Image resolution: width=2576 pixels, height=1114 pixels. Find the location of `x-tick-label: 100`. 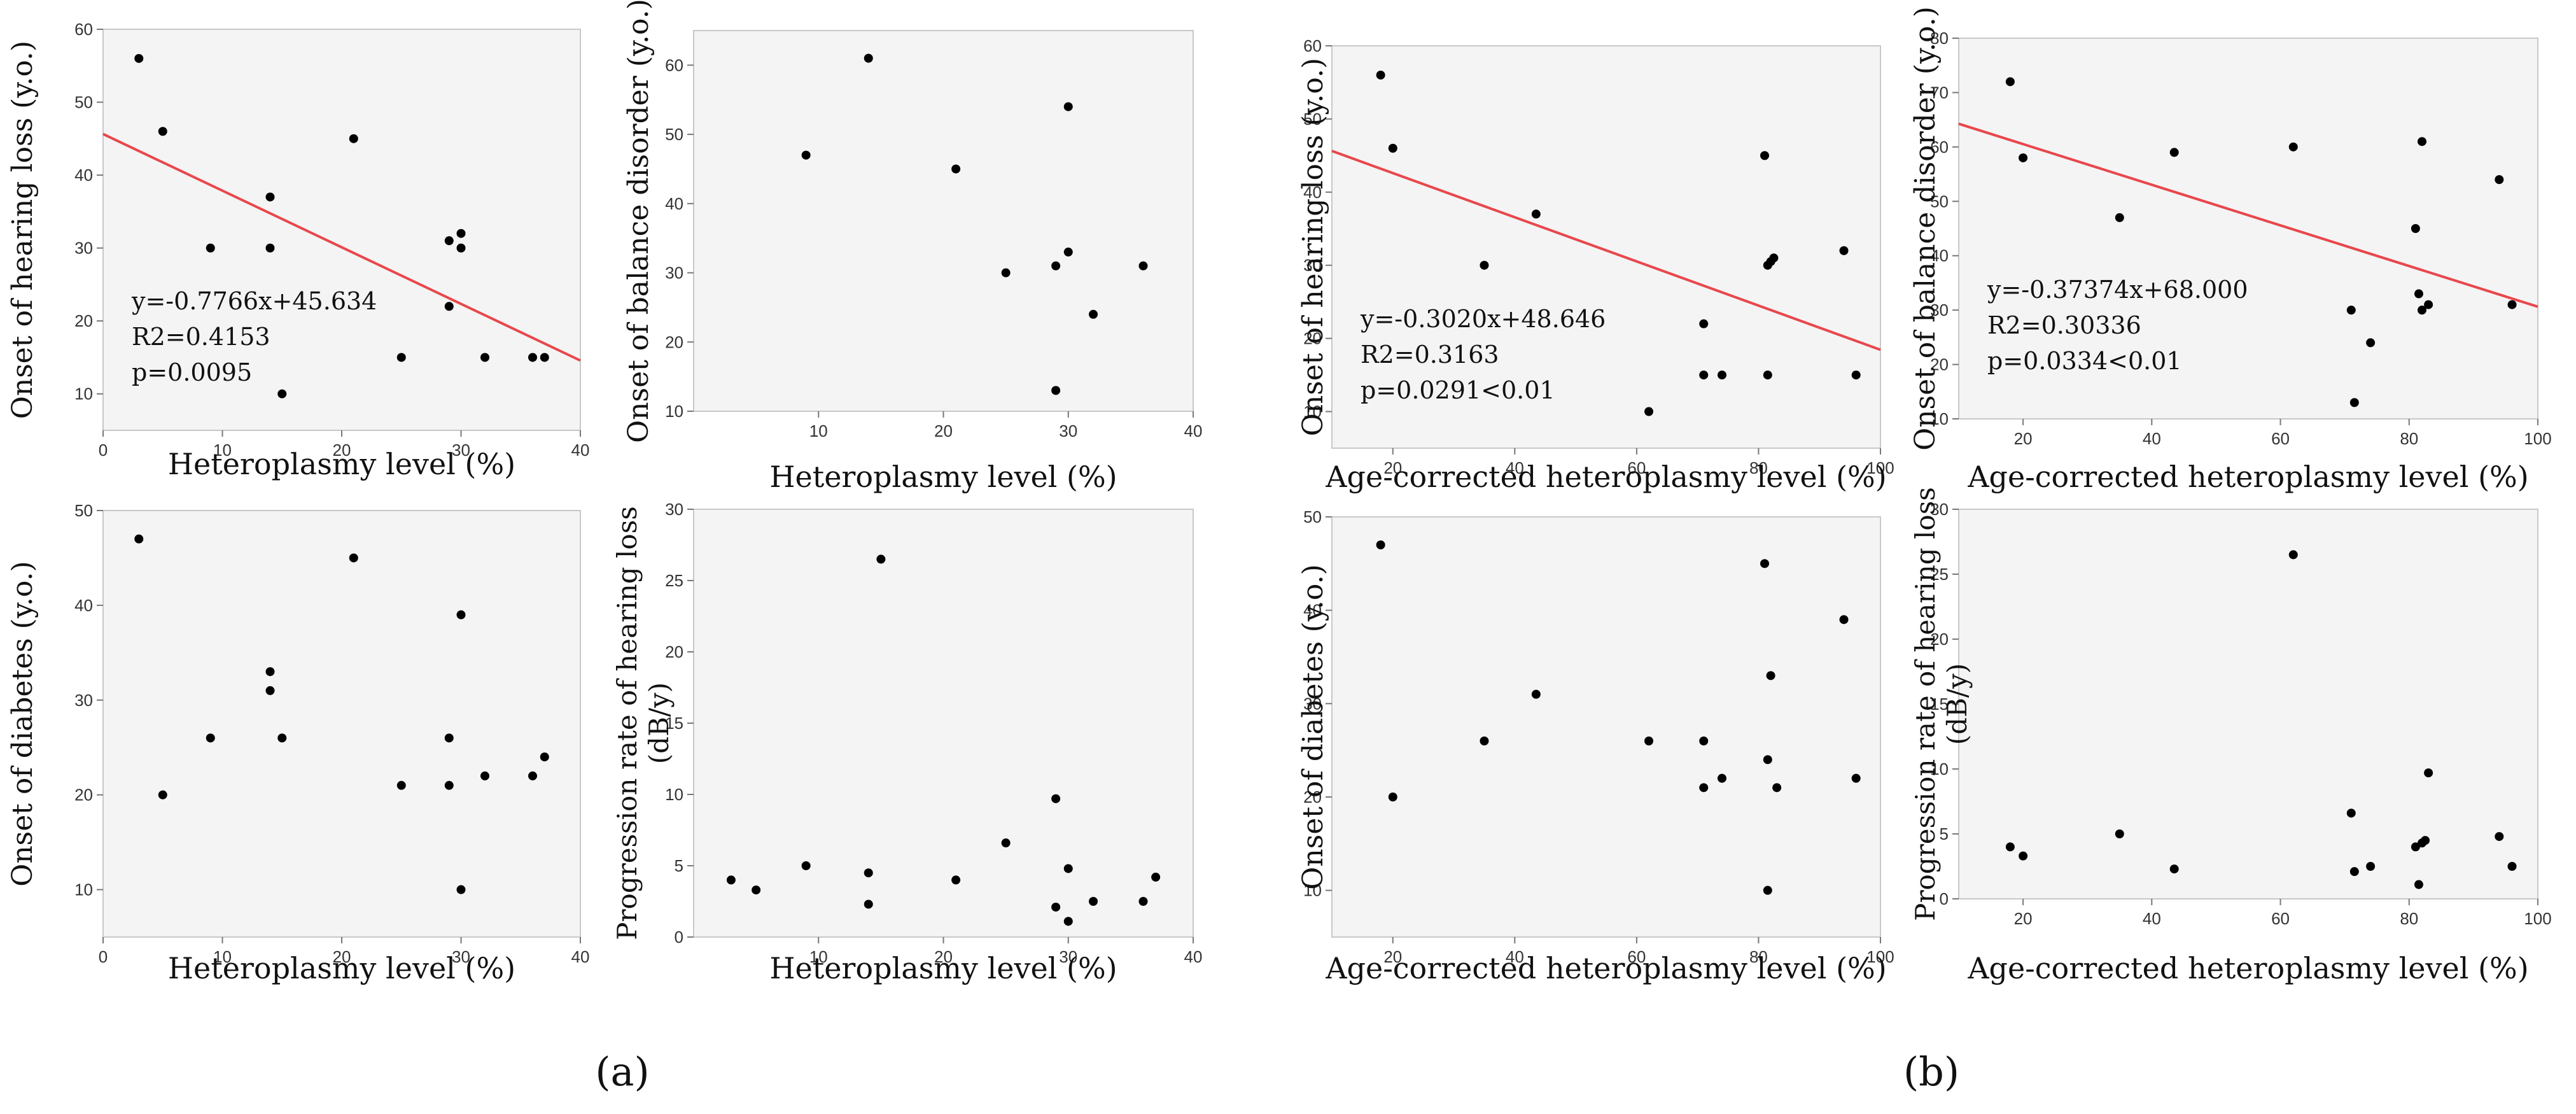

x-tick-label: 100 is located at coordinates (1880, 467).